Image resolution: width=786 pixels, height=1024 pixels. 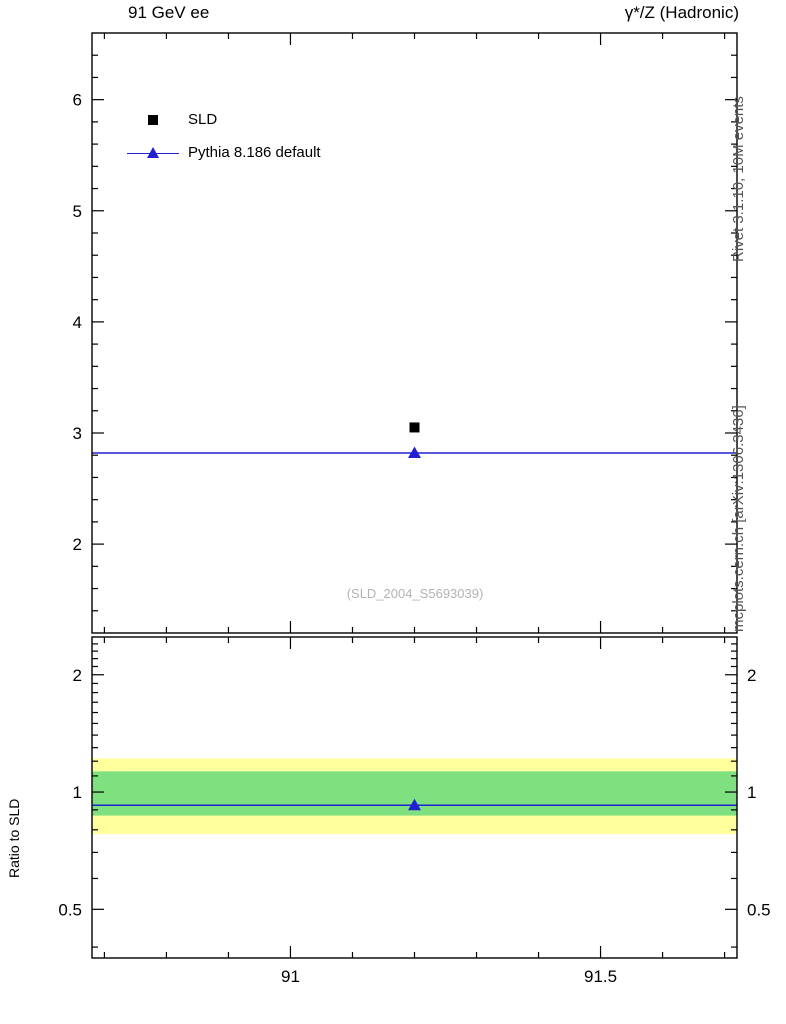 I want to click on beam-energy-title: 91 GeV ee, so click(x=169, y=12).